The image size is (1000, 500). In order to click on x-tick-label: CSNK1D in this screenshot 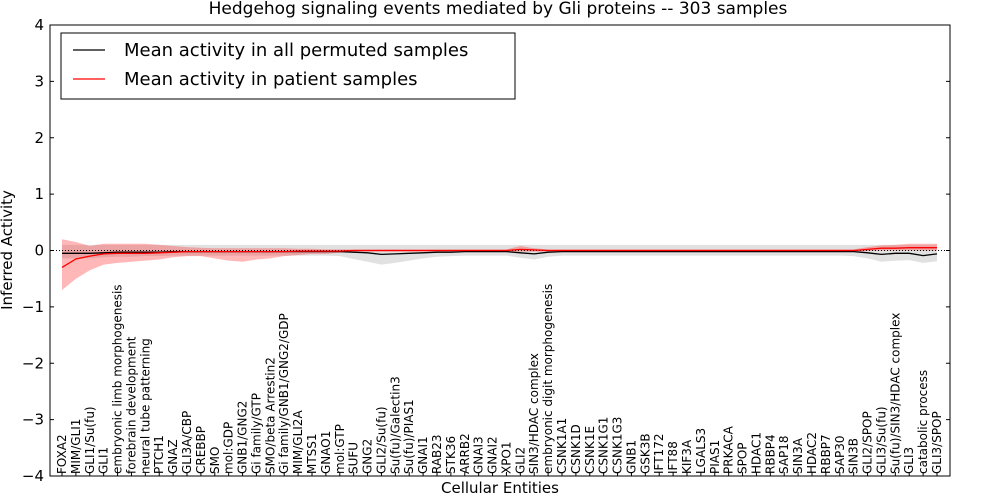, I will do `click(576, 449)`.